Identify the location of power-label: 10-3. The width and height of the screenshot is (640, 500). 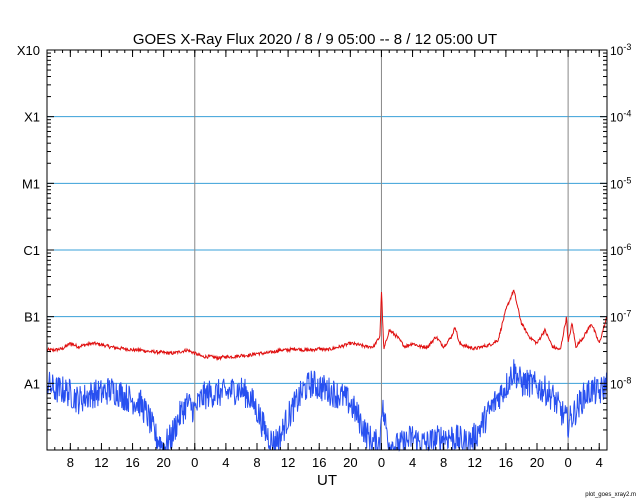
(620, 50).